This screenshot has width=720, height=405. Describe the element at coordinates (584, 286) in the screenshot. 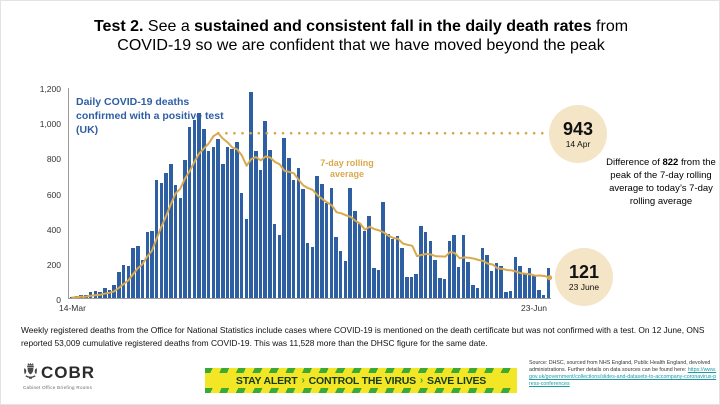

I see `latest-date: 23 June` at that location.